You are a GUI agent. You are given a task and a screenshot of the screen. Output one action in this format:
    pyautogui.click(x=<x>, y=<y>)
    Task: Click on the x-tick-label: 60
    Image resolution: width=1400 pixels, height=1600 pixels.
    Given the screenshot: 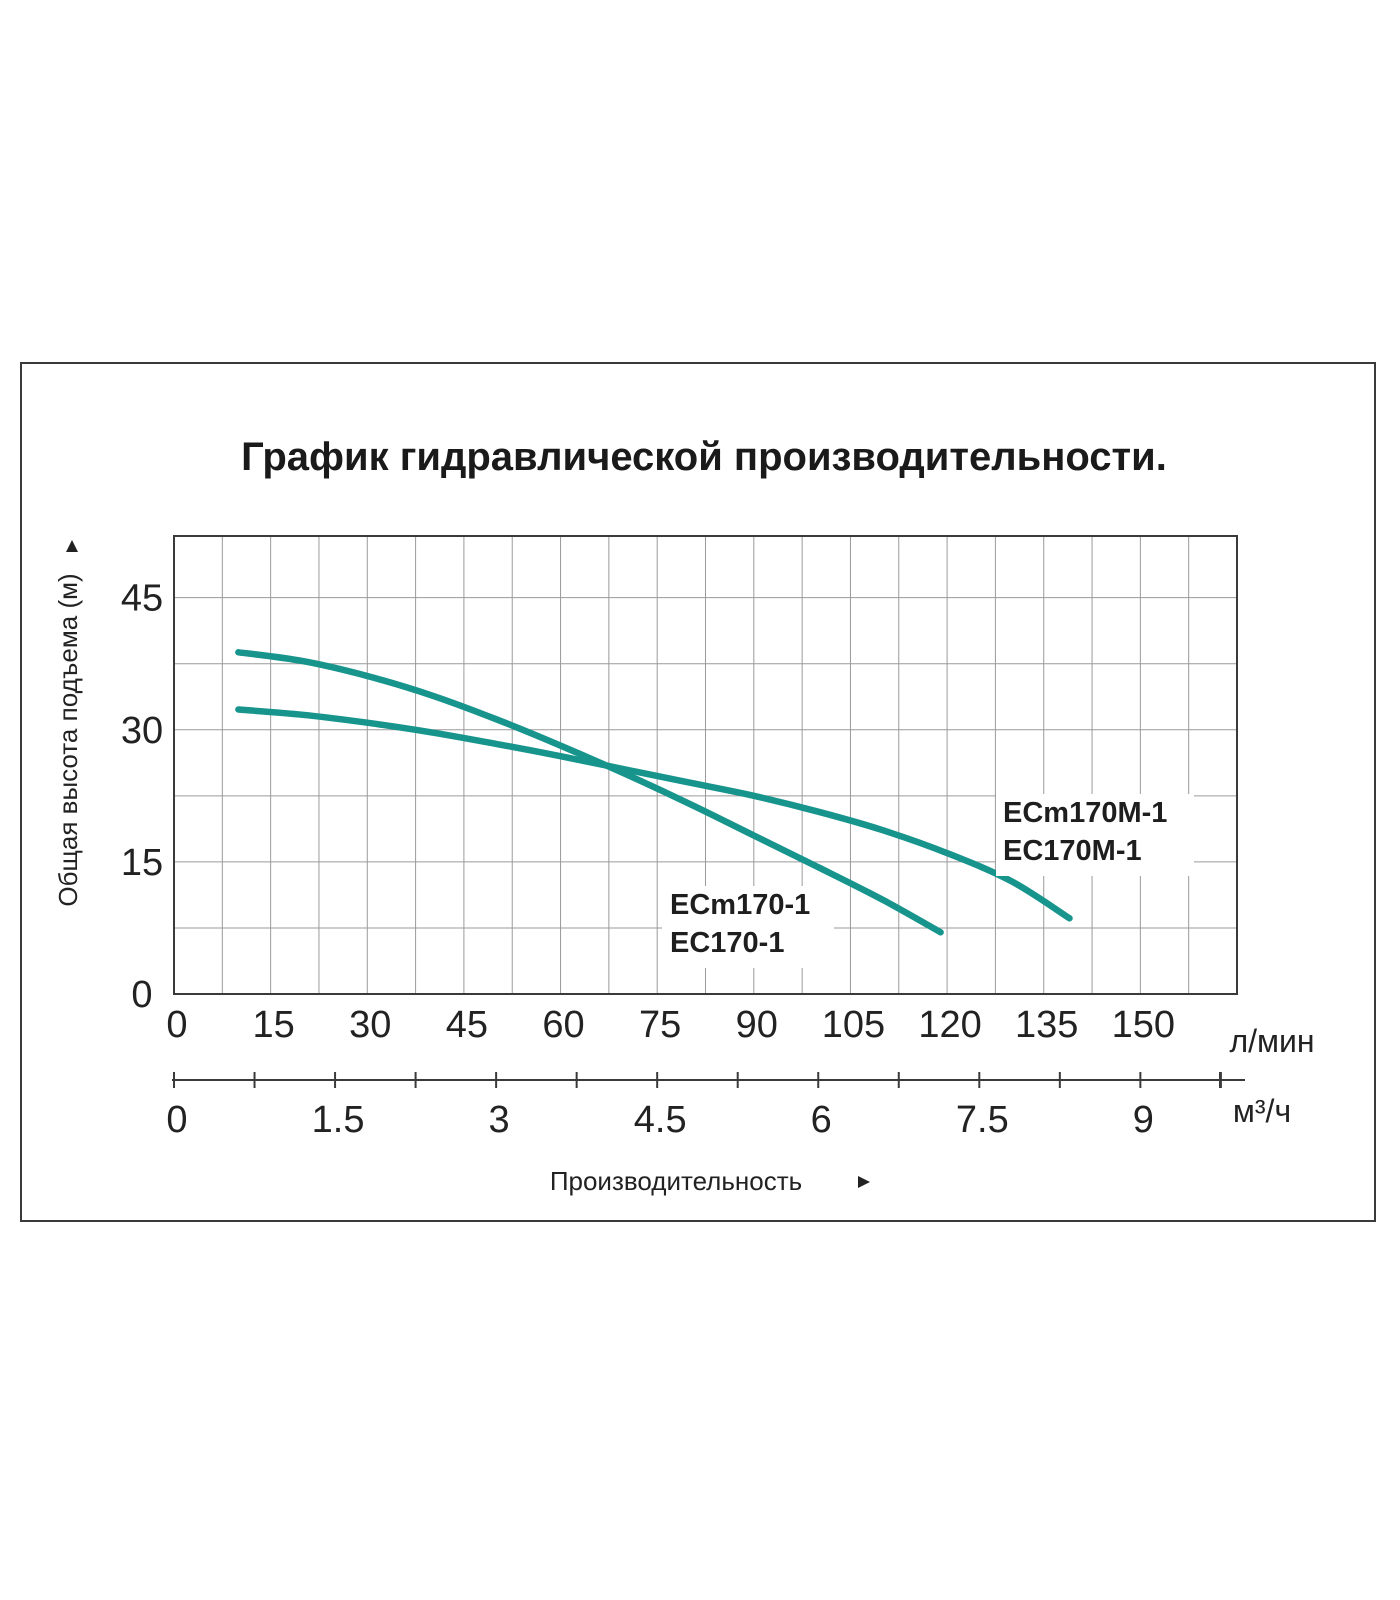 What is the action you would take?
    pyautogui.click(x=563, y=1025)
    